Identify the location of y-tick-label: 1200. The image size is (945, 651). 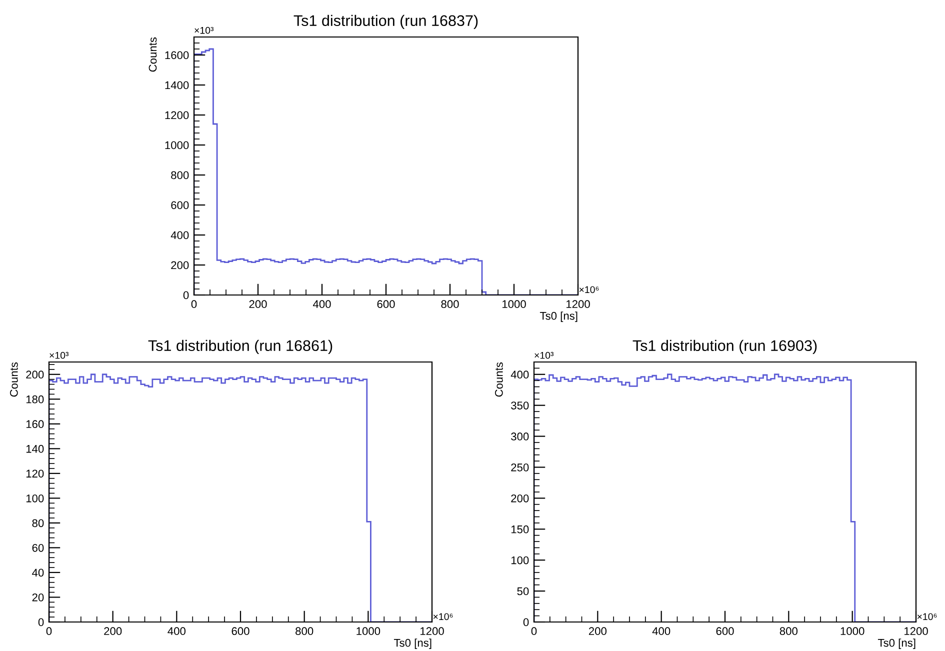
(177, 115).